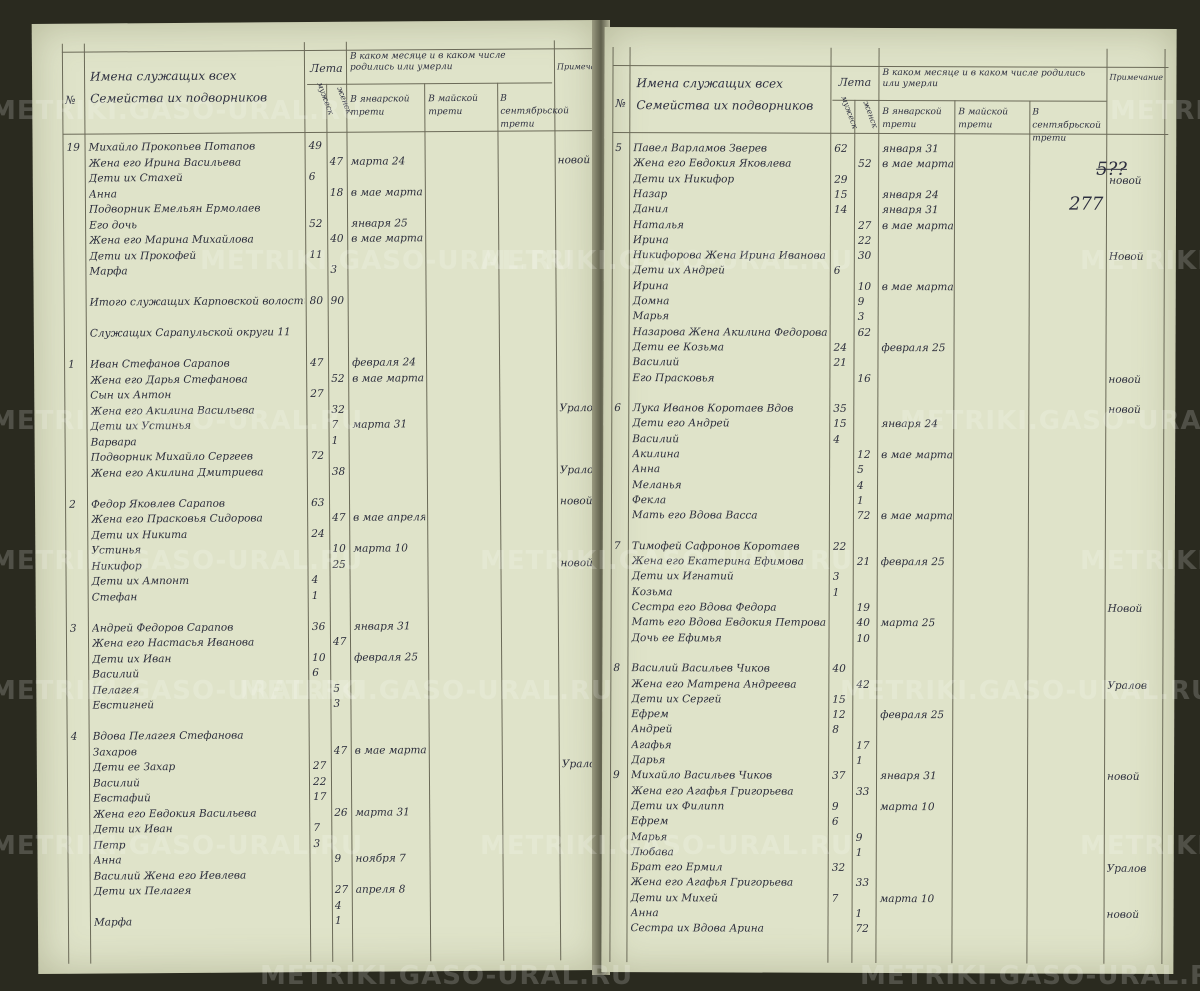  What do you see at coordinates (158, 504) in the screenshot?
I see `entry-name: Федор Яковлев Сарапов` at bounding box center [158, 504].